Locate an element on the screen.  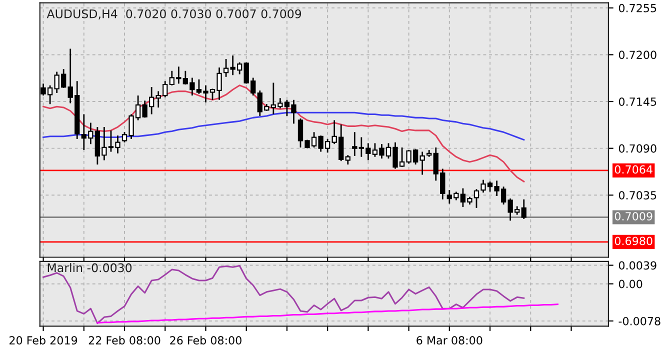
y-tick-label: 0.7090 is located at coordinates (637, 148).